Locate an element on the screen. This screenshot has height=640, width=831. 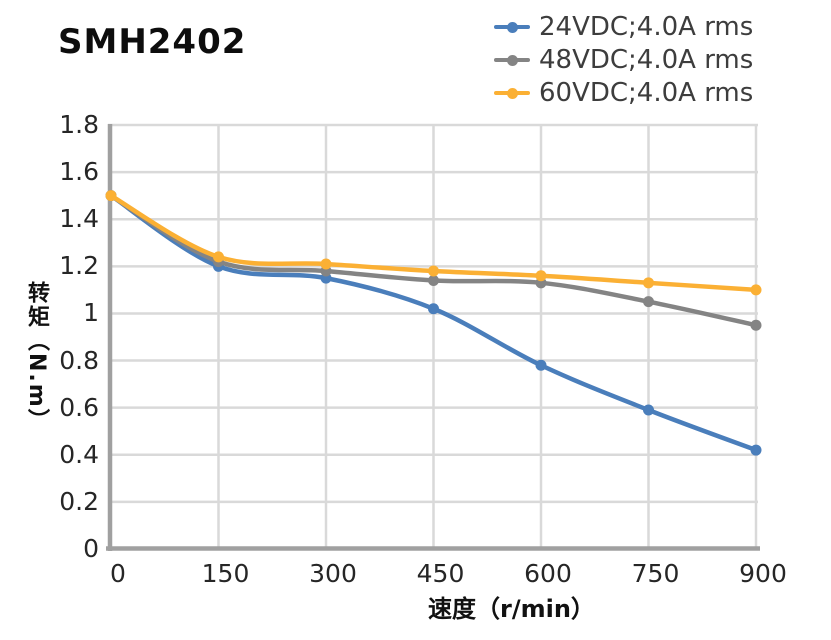
x-tick-label: 750 is located at coordinates (655, 573).